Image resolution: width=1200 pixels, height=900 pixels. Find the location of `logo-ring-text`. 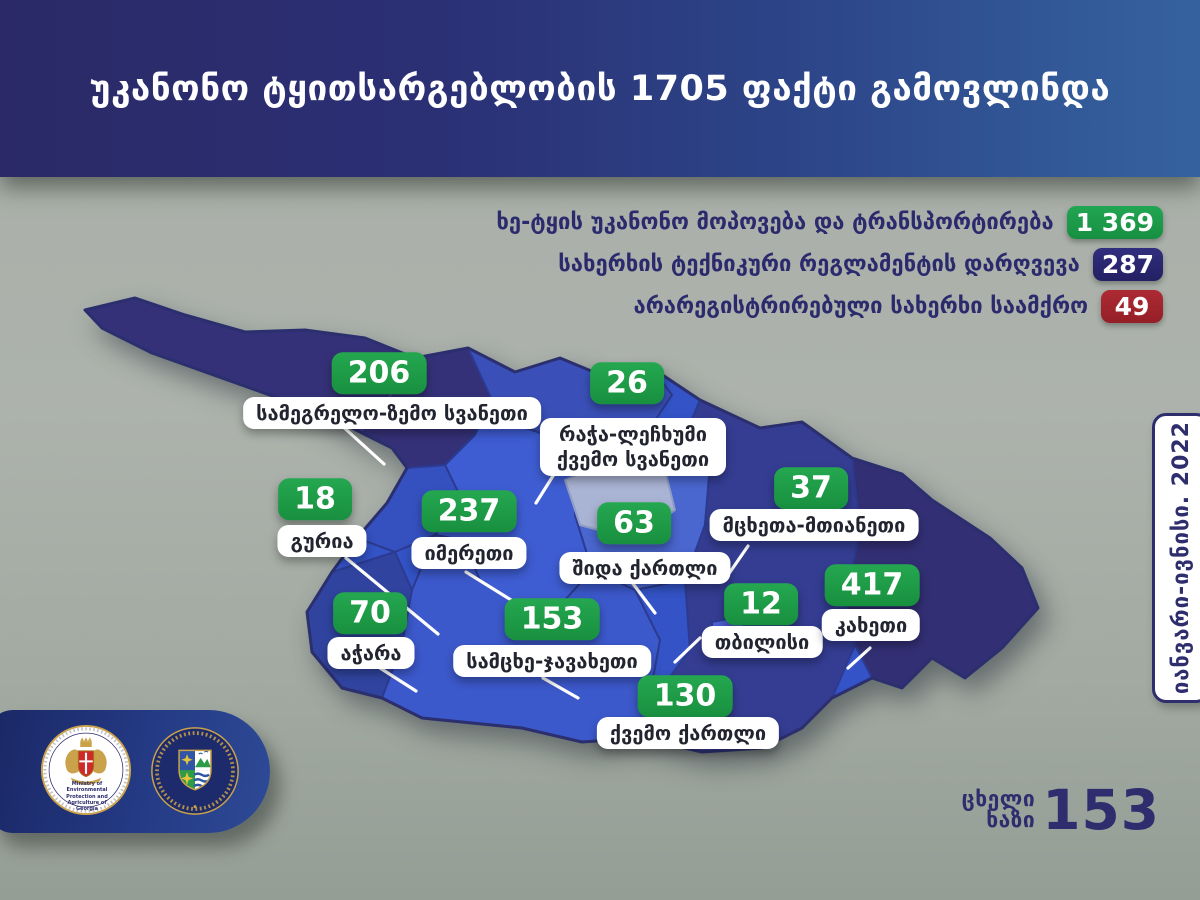

logo-ring-text is located at coordinates (195, 771).